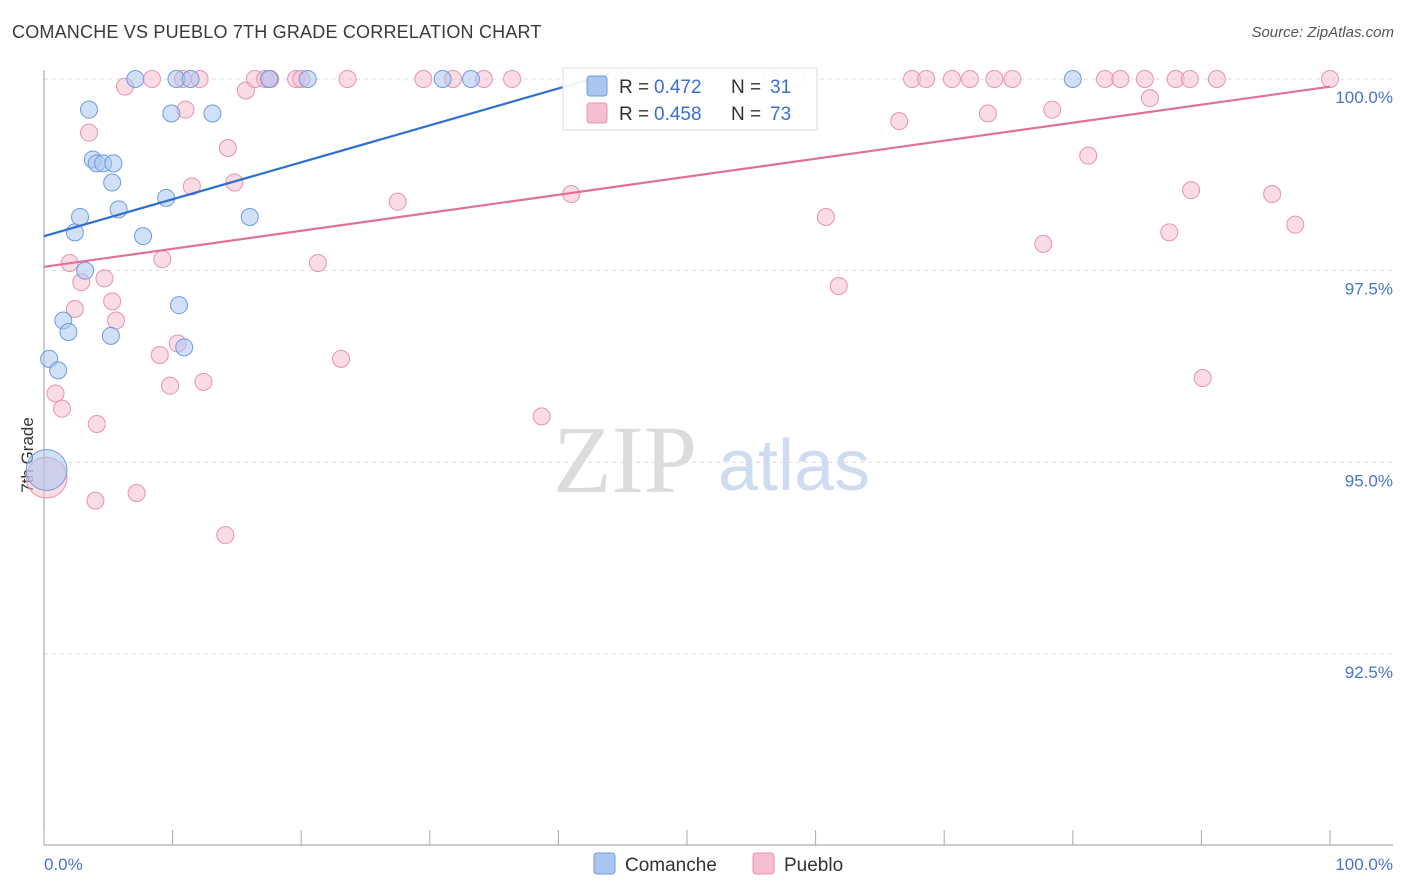  Describe the element at coordinates (718, 864) in the screenshot. I see `series-legend: Comanche Pueblo` at that location.